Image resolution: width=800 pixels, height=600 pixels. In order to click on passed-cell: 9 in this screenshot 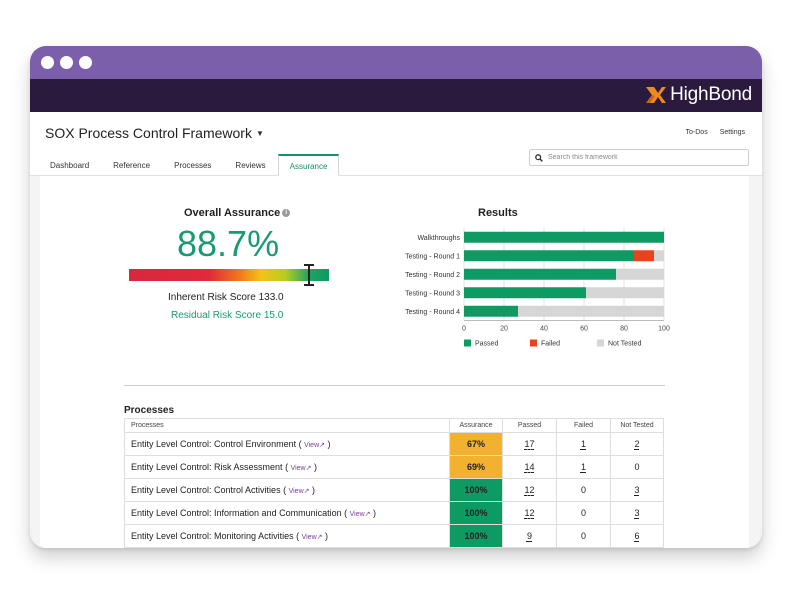, I will do `click(529, 536)`.